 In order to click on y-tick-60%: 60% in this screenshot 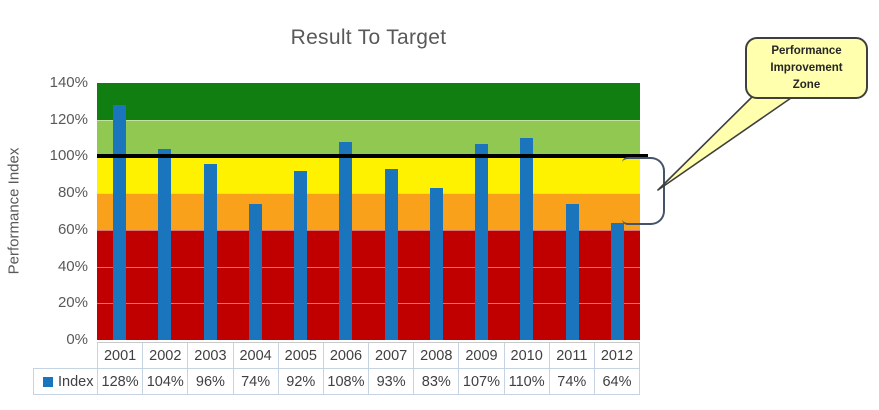, I will do `click(72, 229)`.